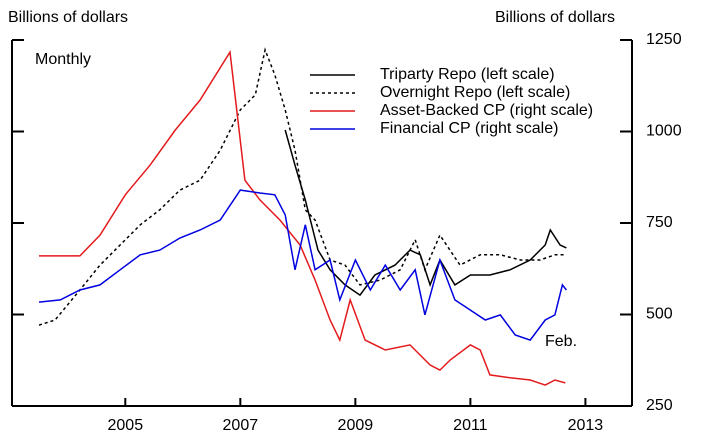 Image resolution: width=721 pixels, height=445 pixels. Describe the element at coordinates (664, 39) in the screenshot. I see `y-tick-label: 1250` at that location.